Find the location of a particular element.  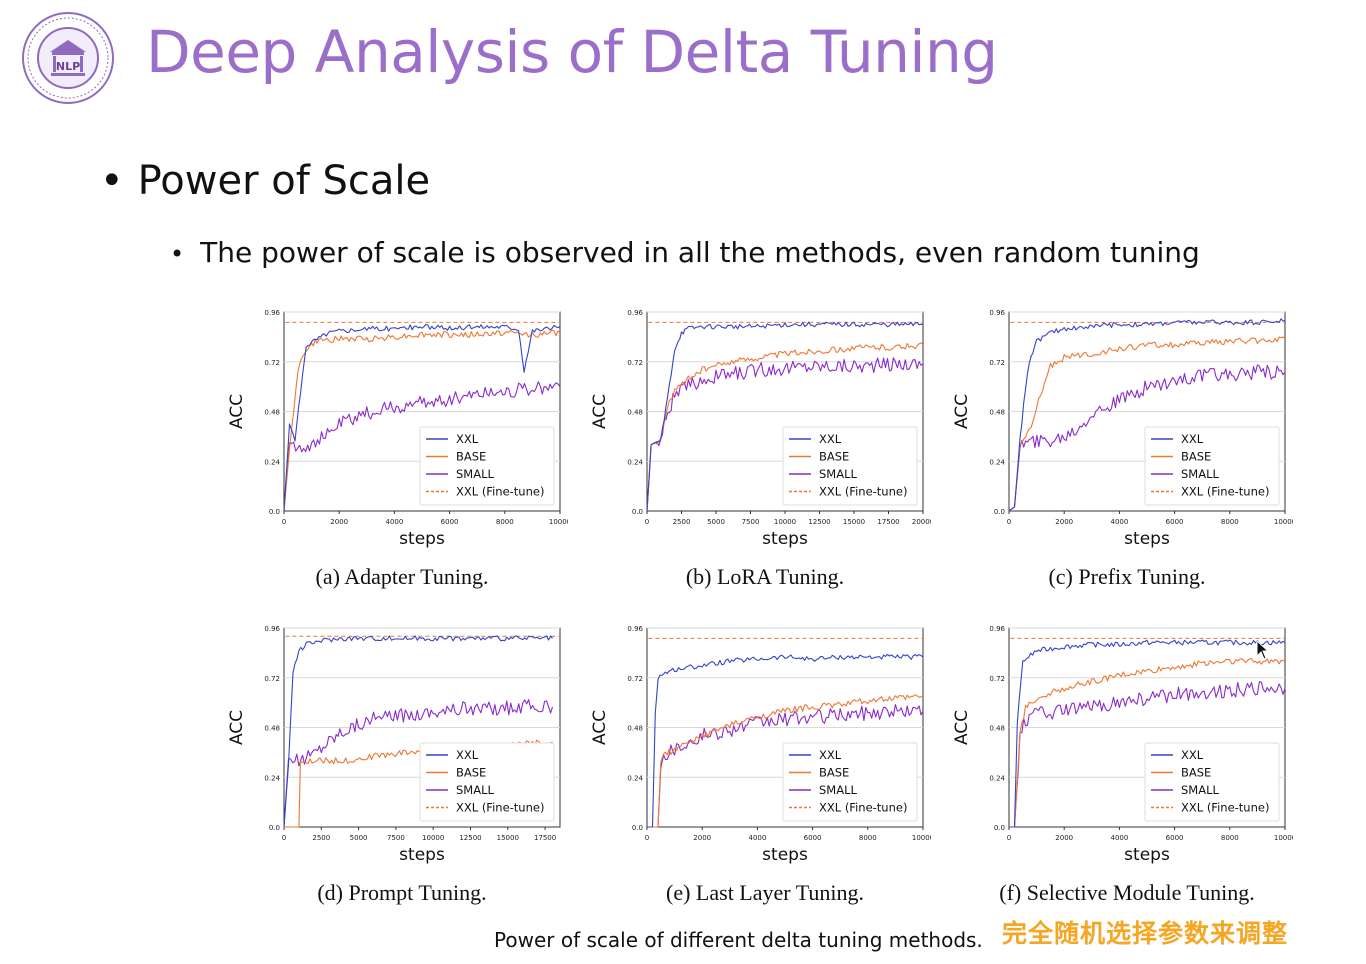

chart-caption: (b) LoRA Tuning. is located at coordinates (765, 576).